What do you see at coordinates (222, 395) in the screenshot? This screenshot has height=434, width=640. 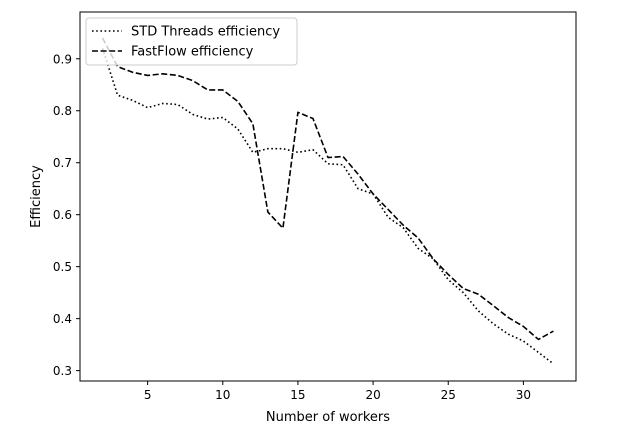 I see `x-tick-label: 10` at bounding box center [222, 395].